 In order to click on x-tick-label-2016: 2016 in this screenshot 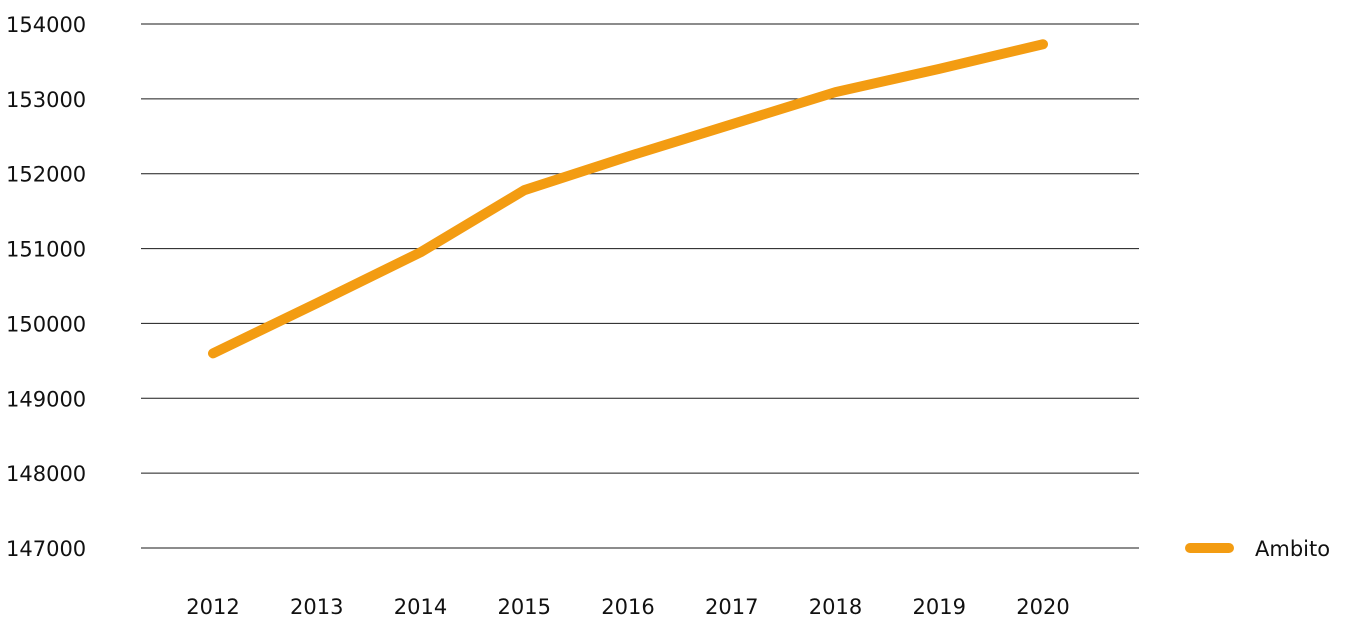, I will do `click(627, 607)`.